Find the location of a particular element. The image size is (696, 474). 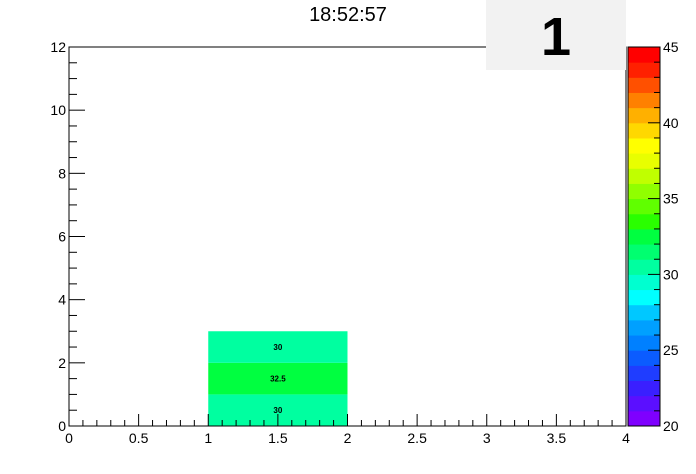

palette-tick-label-2: 30 is located at coordinates (671, 274).